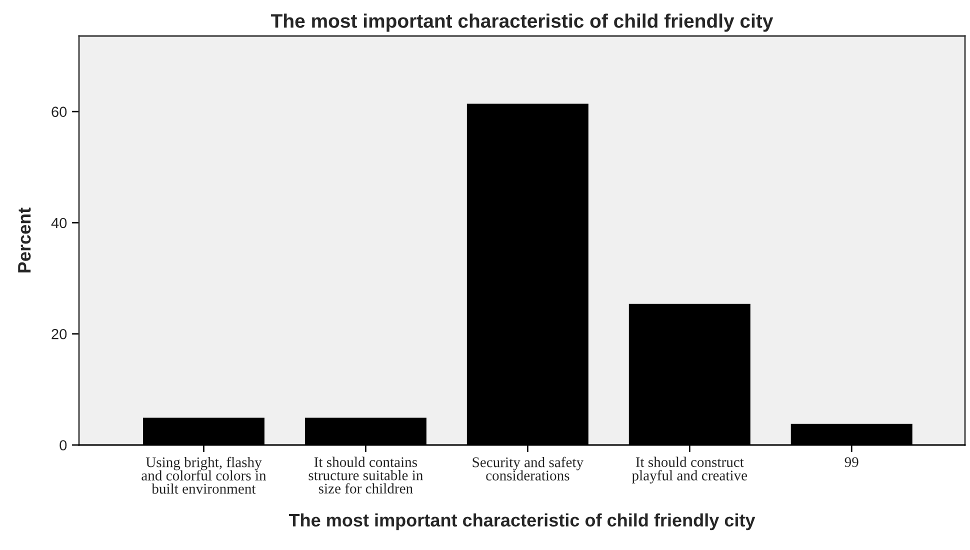 The image size is (970, 550). I want to click on y-tick-label: 0, so click(63, 445).